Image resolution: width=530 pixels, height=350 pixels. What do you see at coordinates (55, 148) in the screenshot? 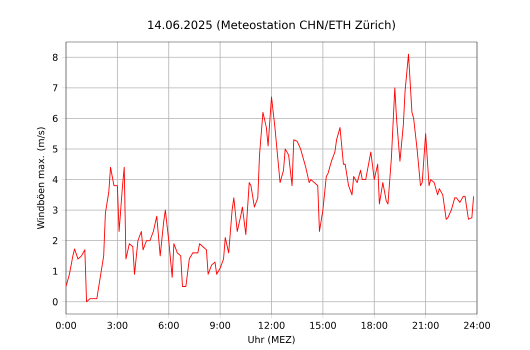
I see `y-tick-label: 5` at bounding box center [55, 148].